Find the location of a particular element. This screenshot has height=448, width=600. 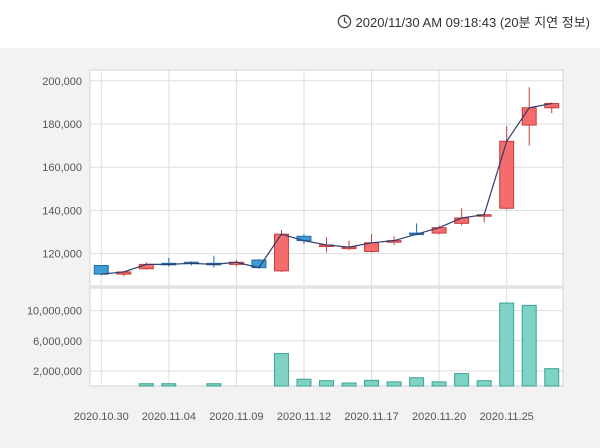

price-tick-label: 180,000 is located at coordinates (62, 125).